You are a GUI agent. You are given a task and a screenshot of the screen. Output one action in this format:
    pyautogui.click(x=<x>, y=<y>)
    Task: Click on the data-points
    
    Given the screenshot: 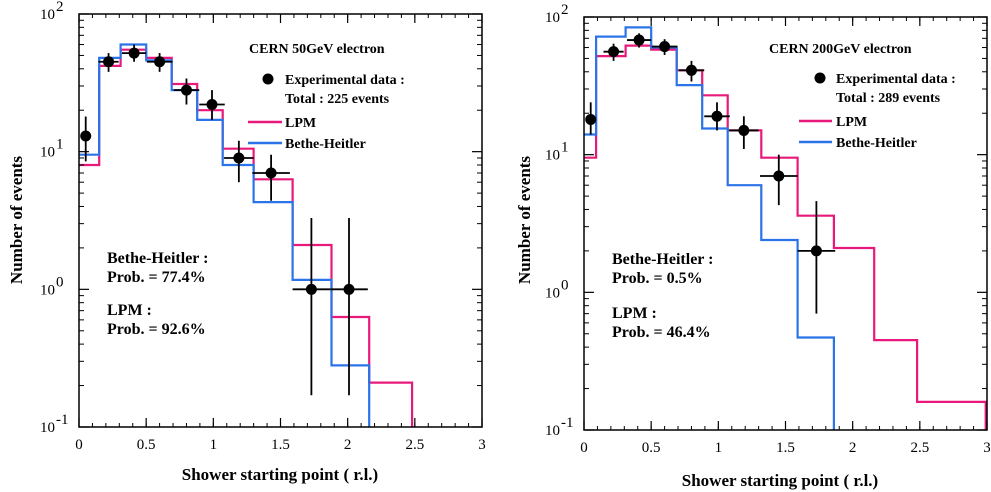 What is the action you would take?
    pyautogui.click(x=710, y=173)
    